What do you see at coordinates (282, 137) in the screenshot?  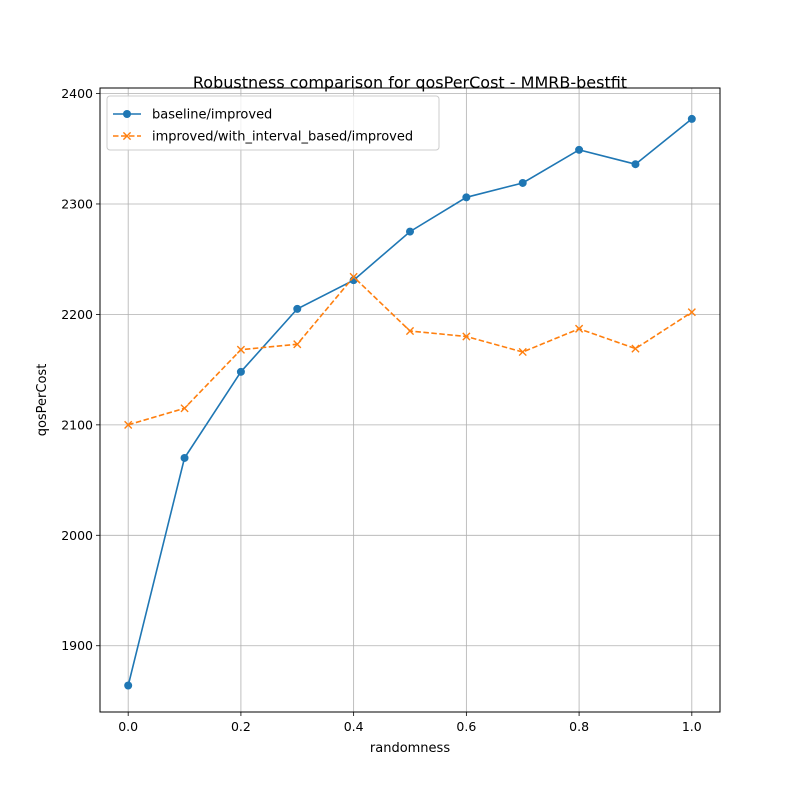 I see `legend-label: improved/with_interval_based/improved` at bounding box center [282, 137].